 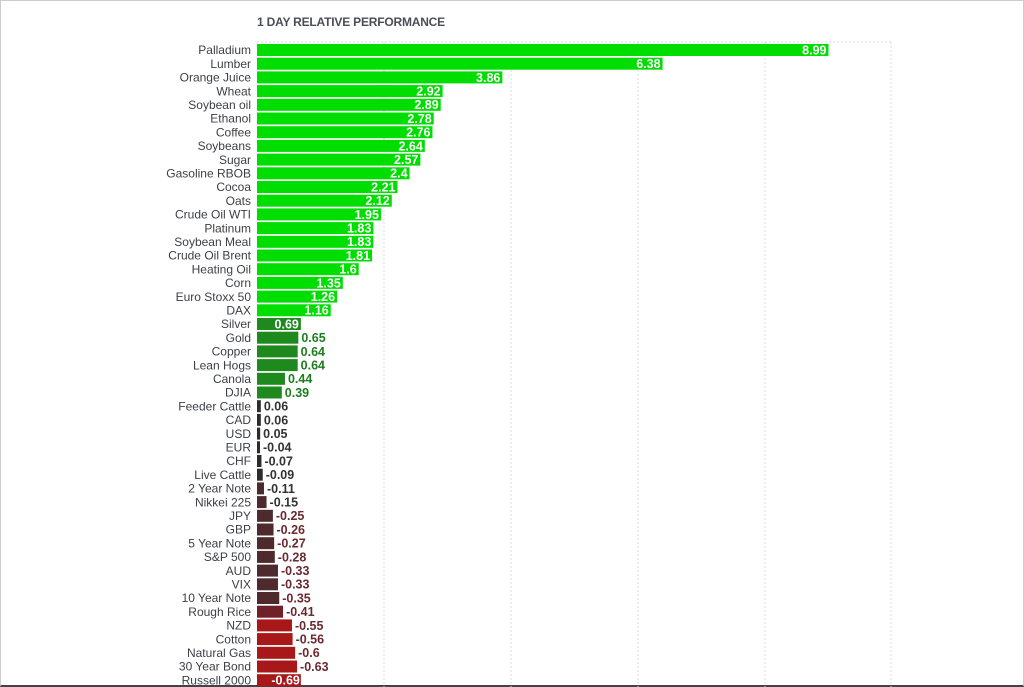 What do you see at coordinates (313, 366) in the screenshot?
I see `value-label: 0.64` at bounding box center [313, 366].